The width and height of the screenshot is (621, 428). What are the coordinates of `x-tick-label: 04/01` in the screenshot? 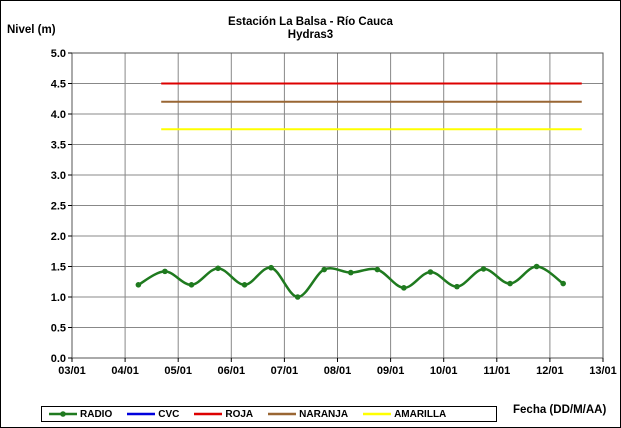 It's located at (125, 371).